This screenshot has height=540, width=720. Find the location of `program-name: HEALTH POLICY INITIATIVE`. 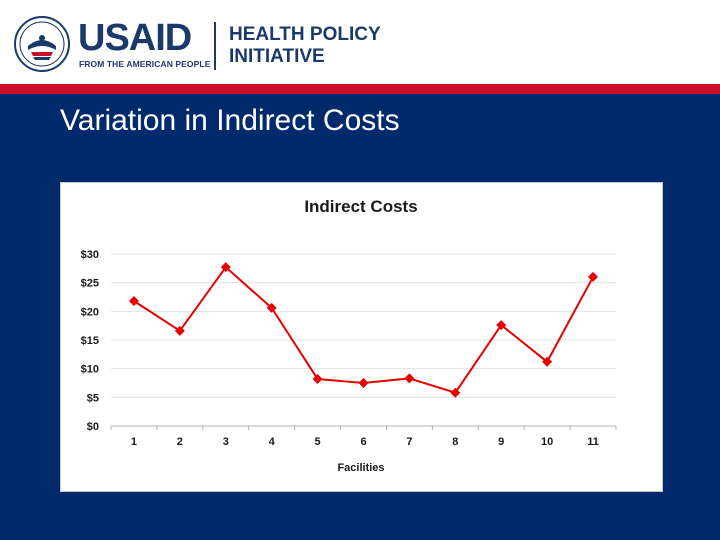

program-name: HEALTH POLICY INITIATIVE is located at coordinates (305, 46).